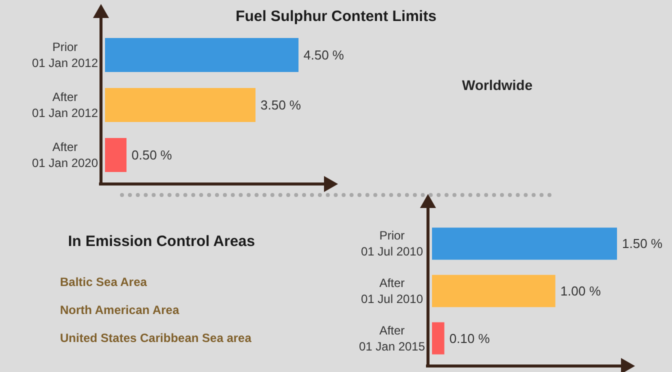 The height and width of the screenshot is (372, 672). I want to click on y-tick-label: Prior 01 Jul 2010, so click(392, 243).